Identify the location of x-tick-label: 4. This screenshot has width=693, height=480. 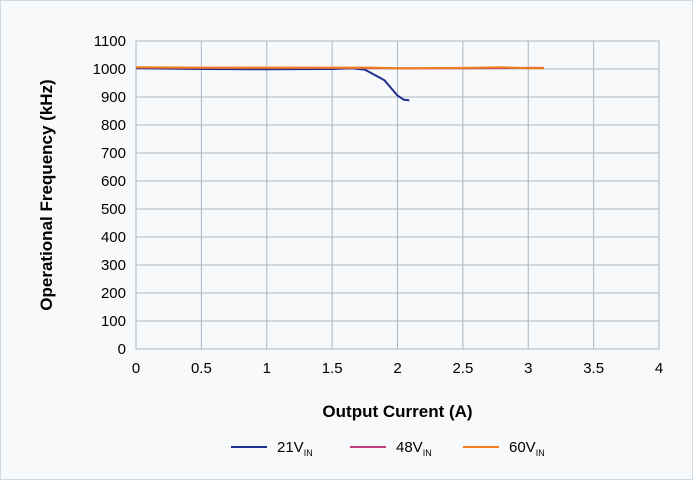
(659, 368).